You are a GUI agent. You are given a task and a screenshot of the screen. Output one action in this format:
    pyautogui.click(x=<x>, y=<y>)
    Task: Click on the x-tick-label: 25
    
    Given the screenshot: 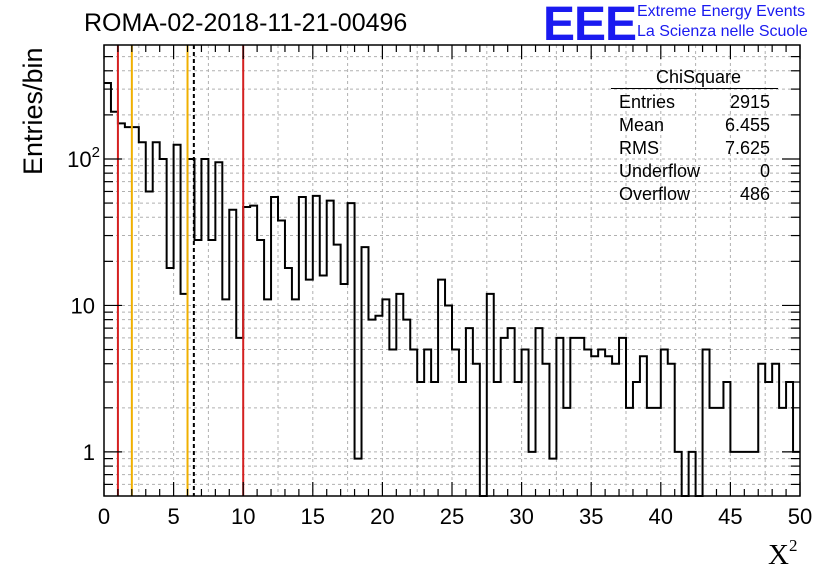 What is the action you would take?
    pyautogui.click(x=452, y=516)
    